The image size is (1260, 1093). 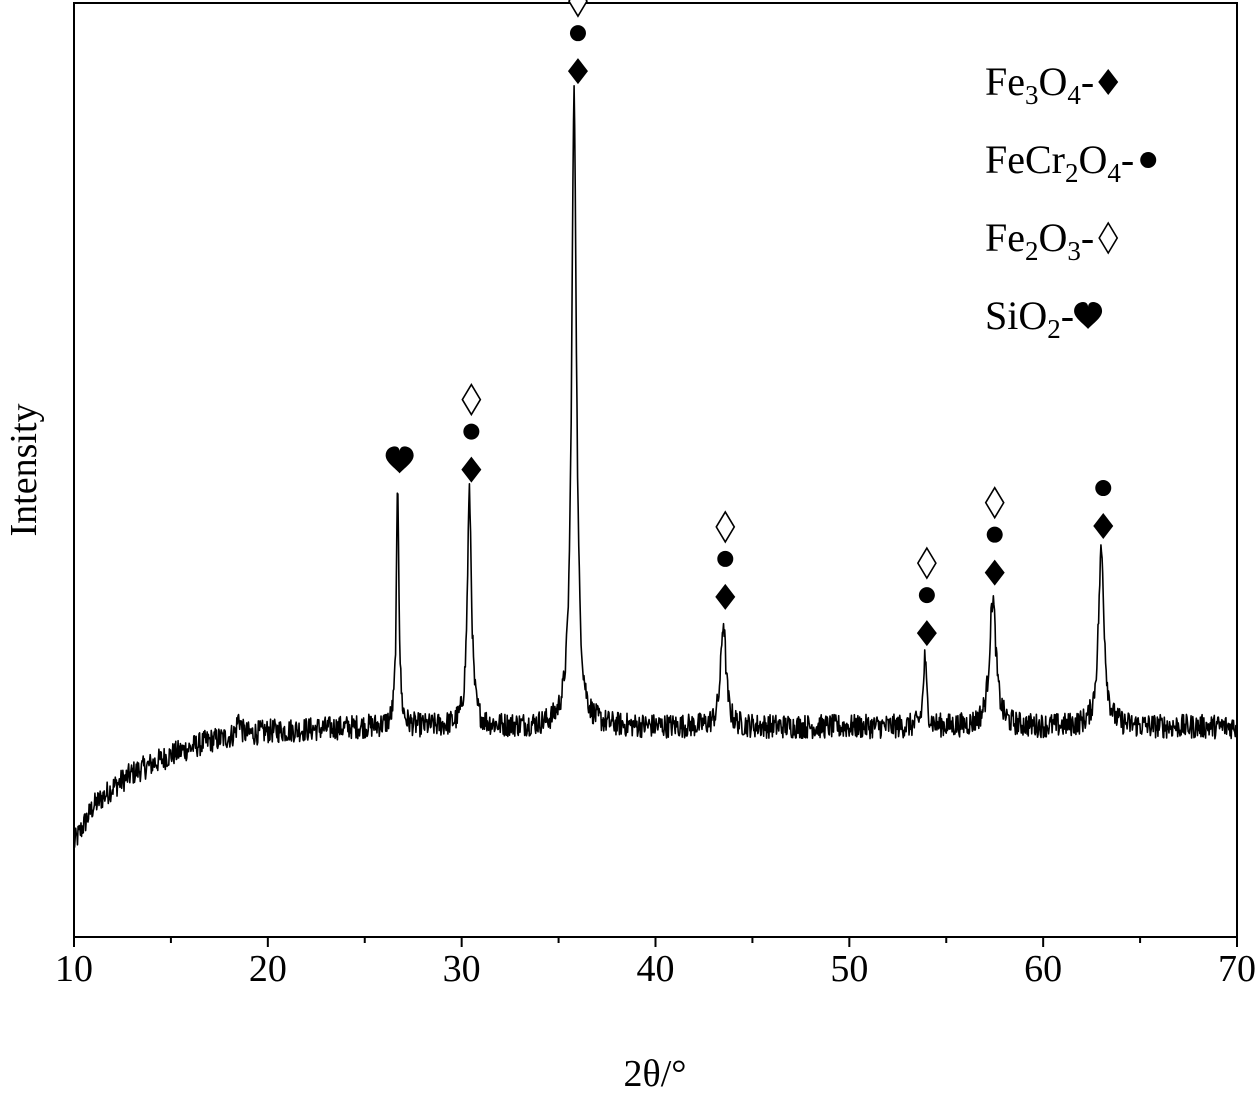 I want to click on legend: Fe3O4-FeCr2O4-Fe2O3-SiO2-, so click(x=1071, y=201).